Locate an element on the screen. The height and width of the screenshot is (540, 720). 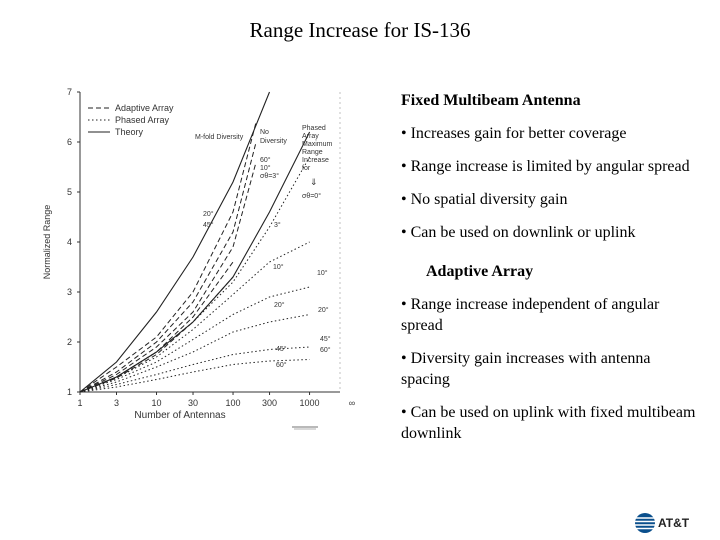
globe-icon is located at coordinates (645, 523).